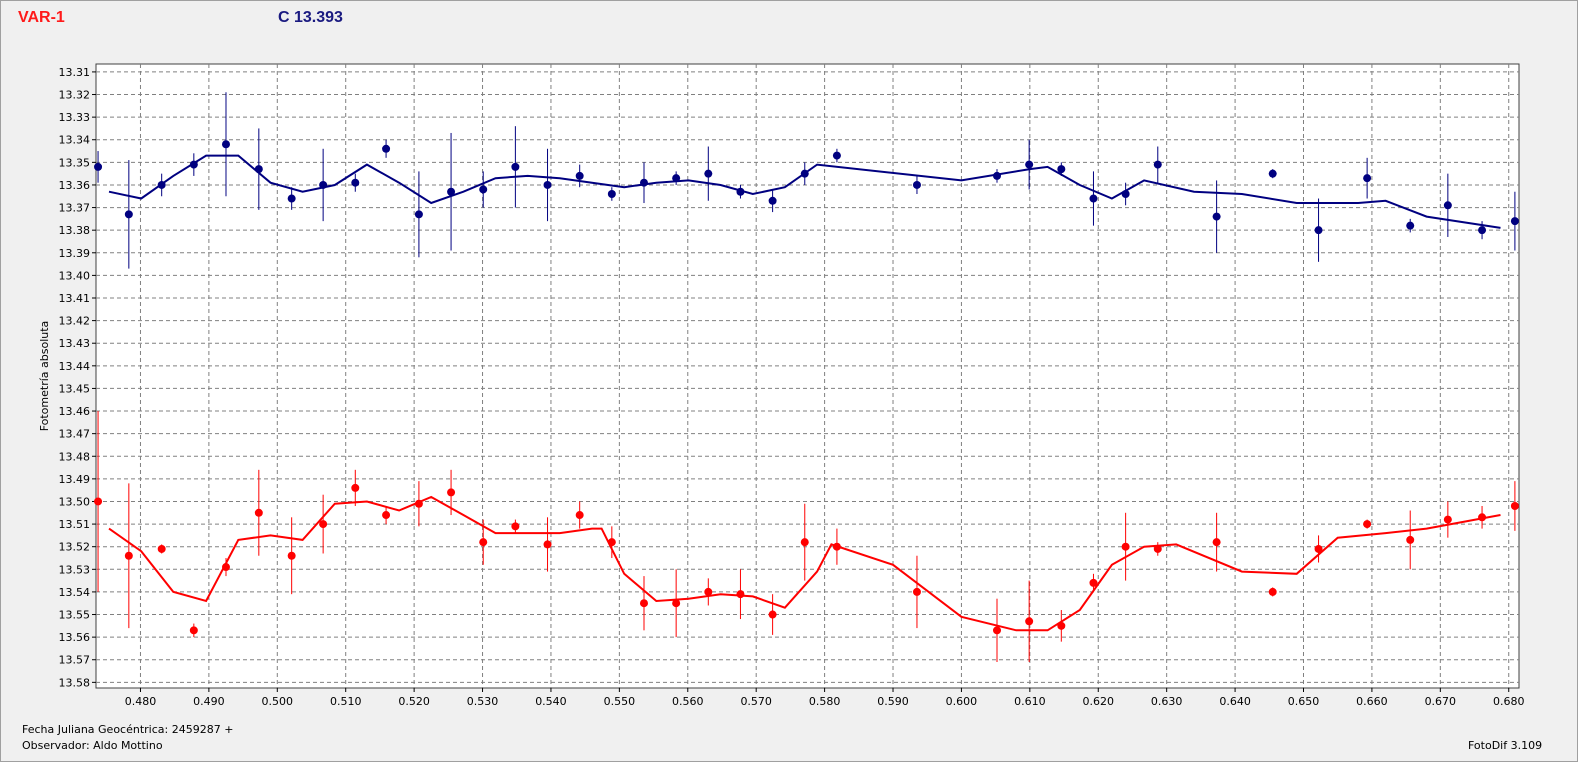 The height and width of the screenshot is (762, 1578). Describe the element at coordinates (278, 701) in the screenshot. I see `x-tick-label: 0.500` at that location.